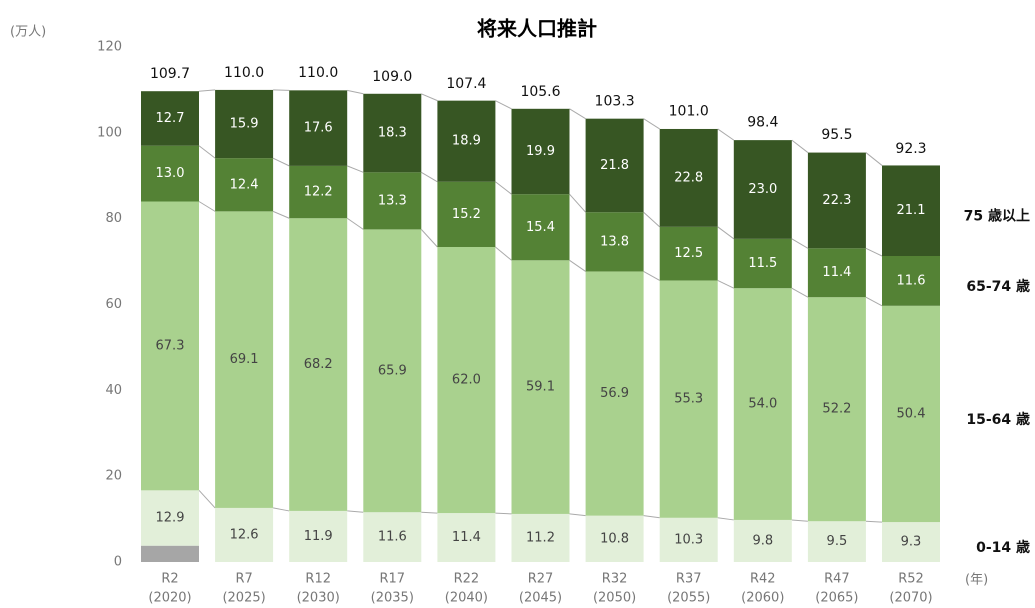  I want to click on y-tick-label: 40, so click(113, 390).